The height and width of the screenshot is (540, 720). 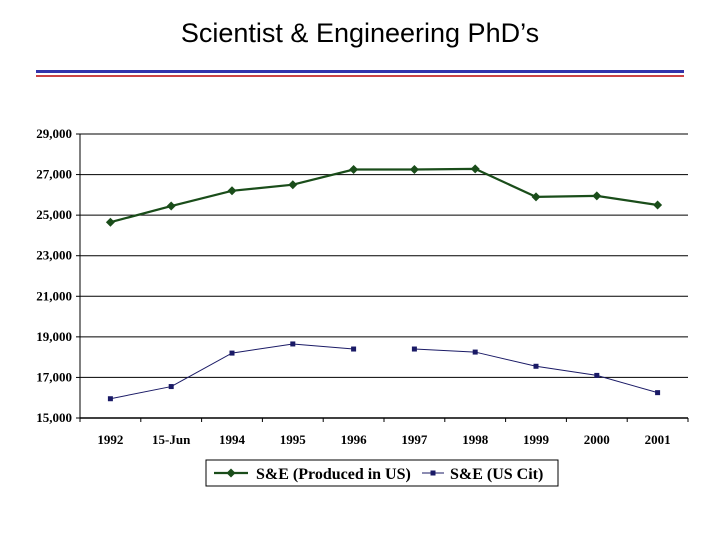 I want to click on y-tick-label: 27,000, so click(x=54, y=174).